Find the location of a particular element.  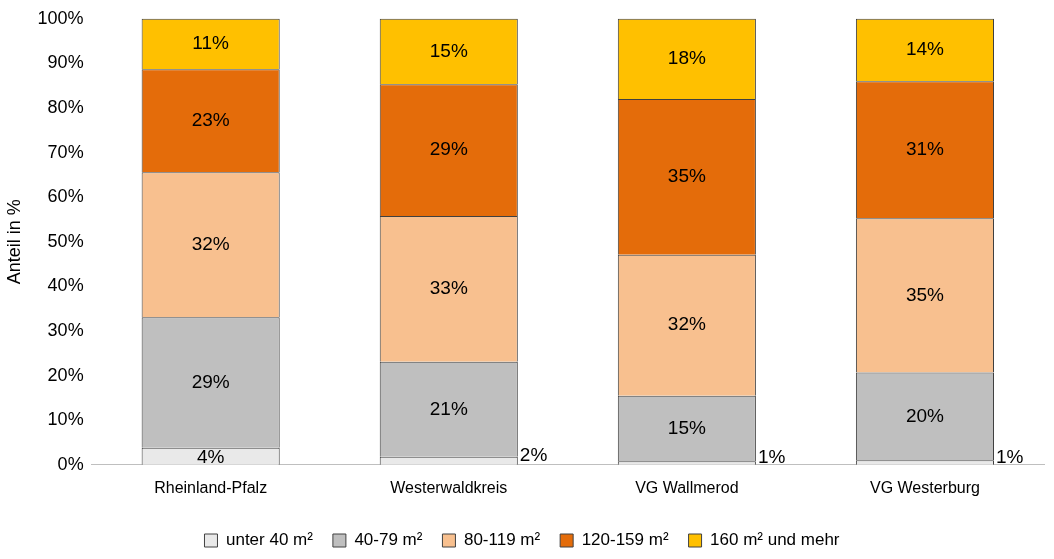

y-tick-label: 80% is located at coordinates (65, 106).